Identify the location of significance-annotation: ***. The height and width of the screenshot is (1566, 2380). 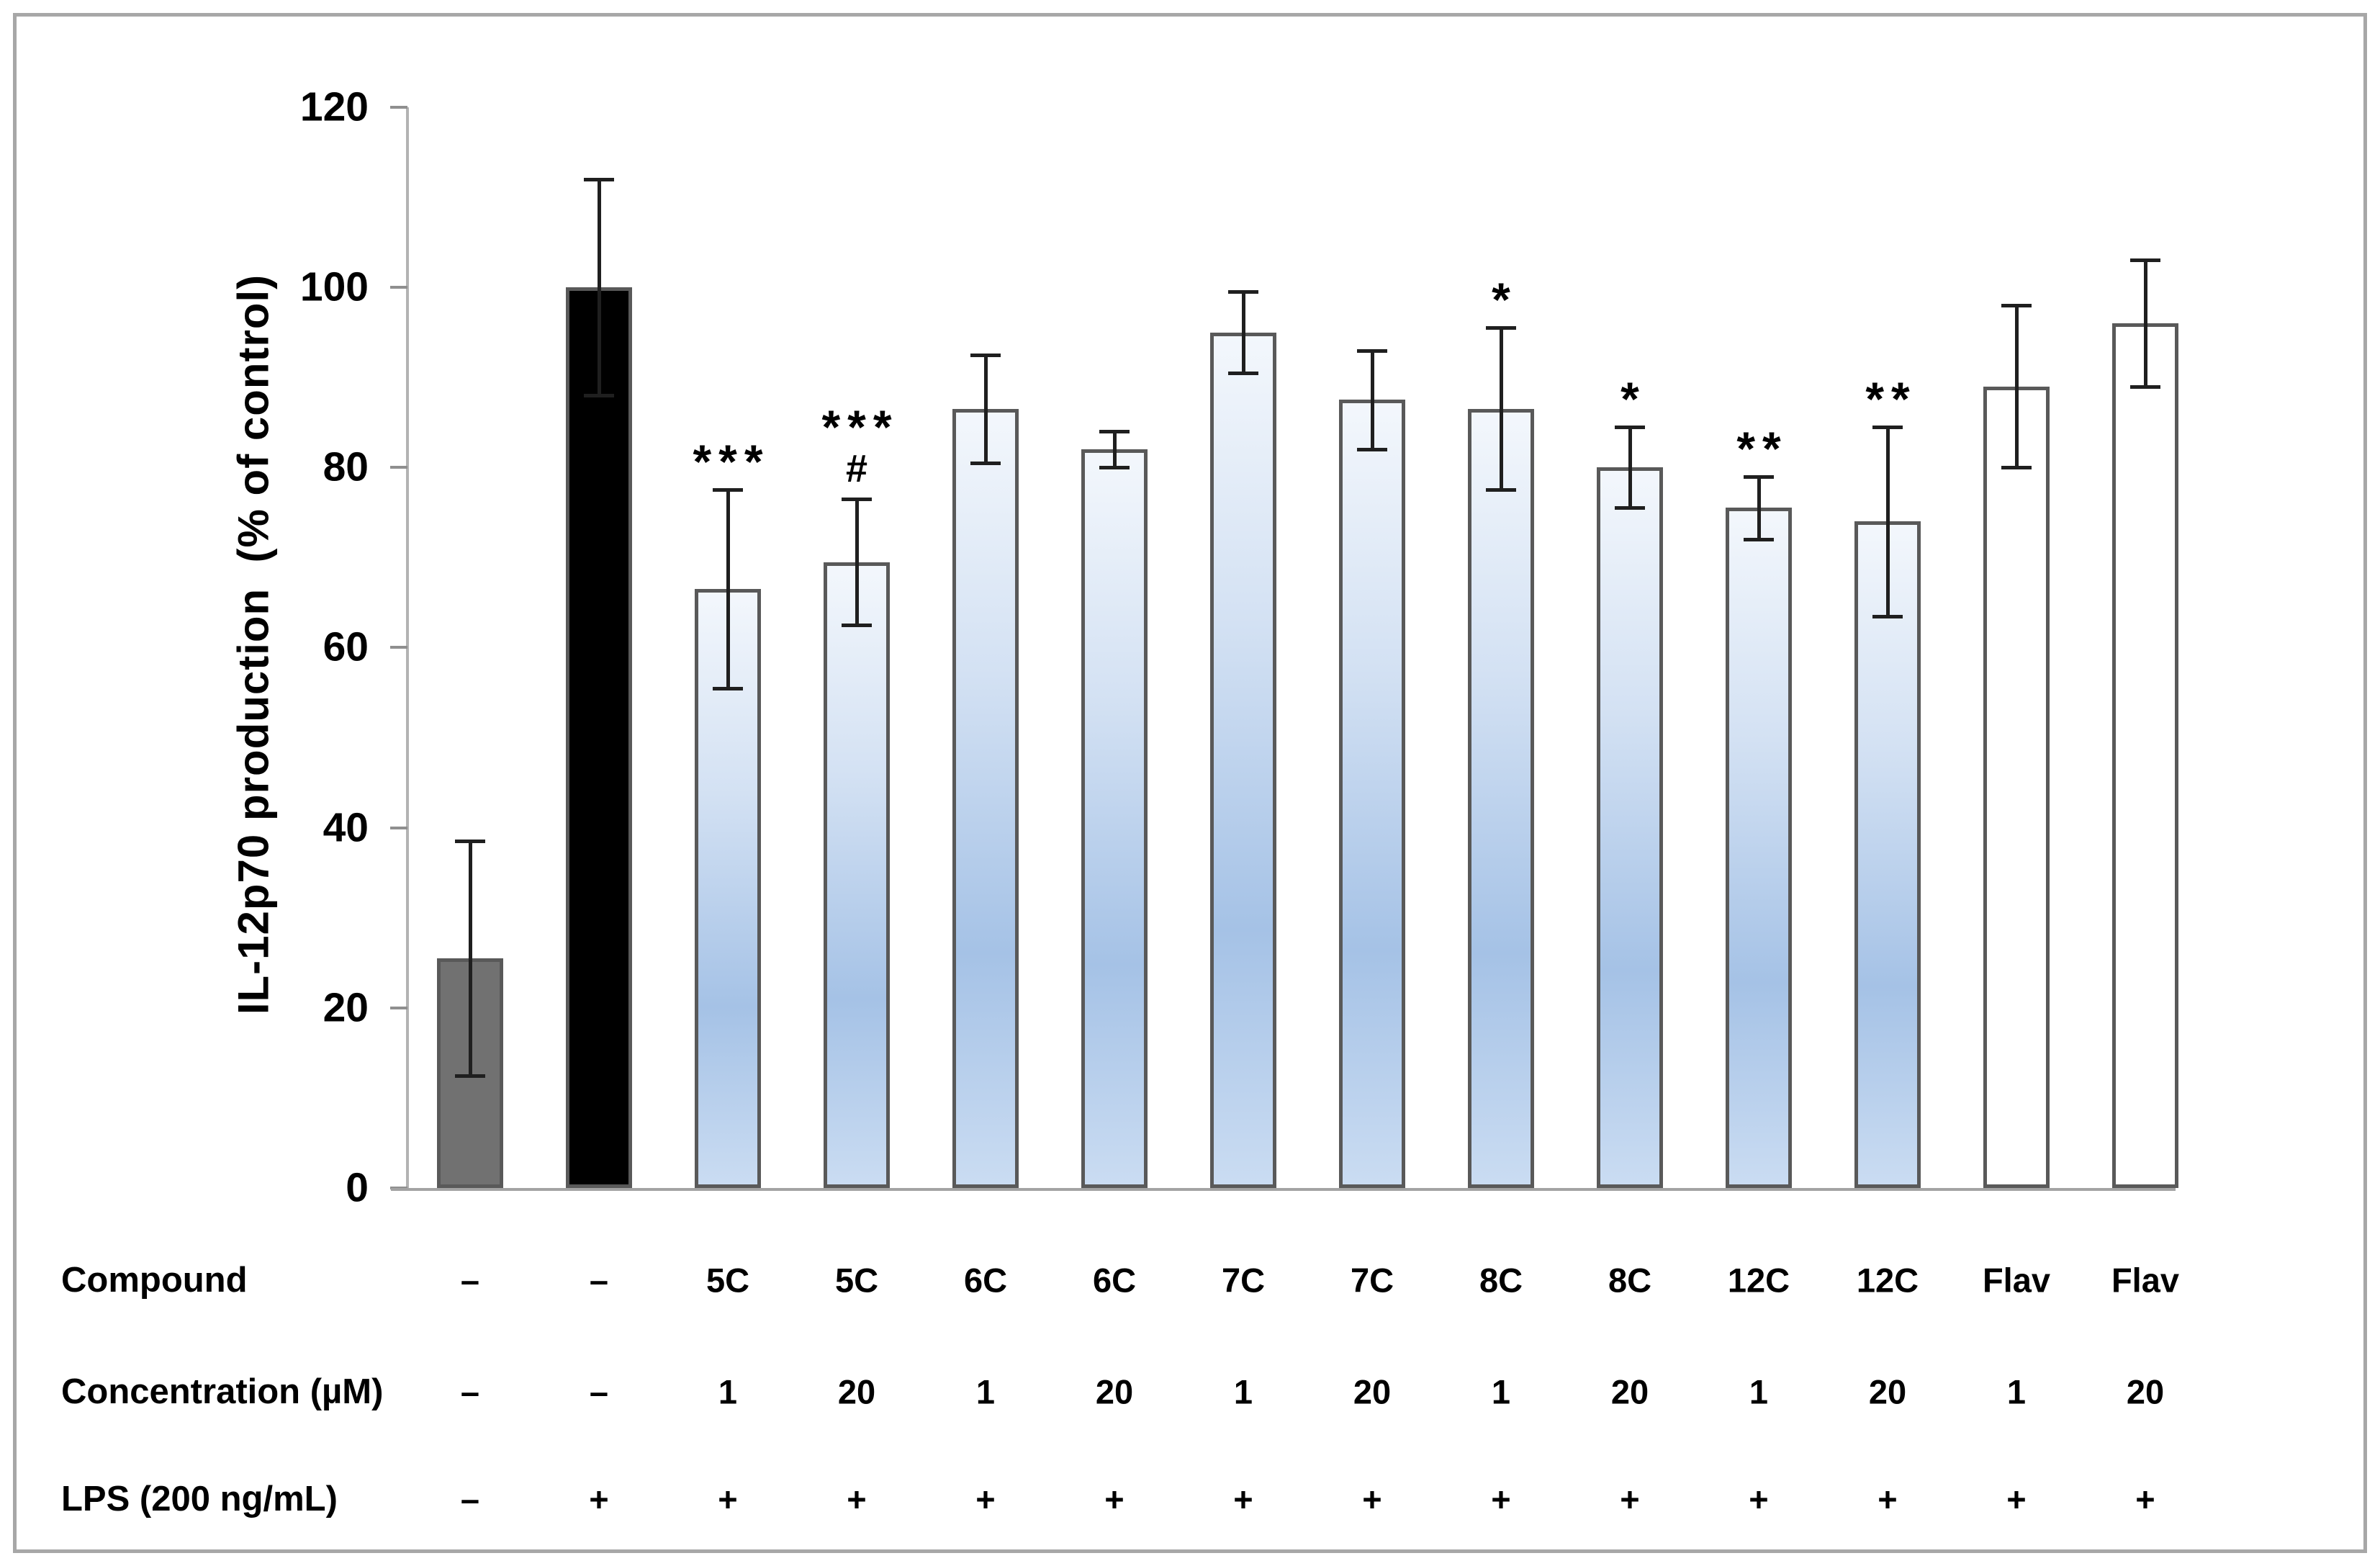
(727, 461).